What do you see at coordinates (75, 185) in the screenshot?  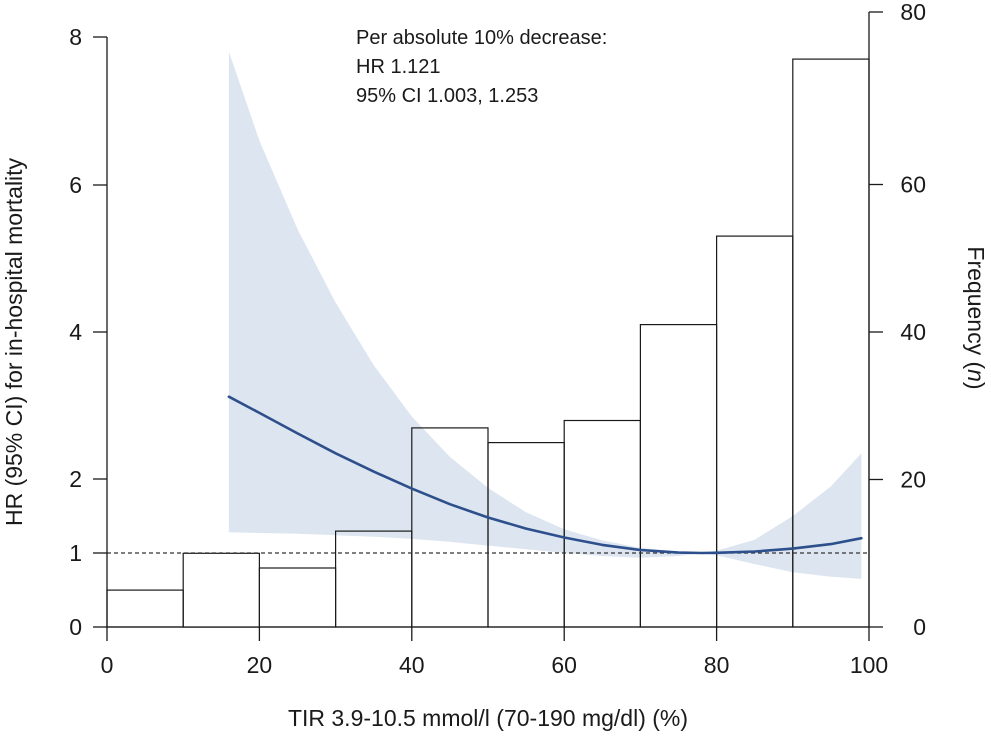 I see `left-y-tick-label-4: 6` at bounding box center [75, 185].